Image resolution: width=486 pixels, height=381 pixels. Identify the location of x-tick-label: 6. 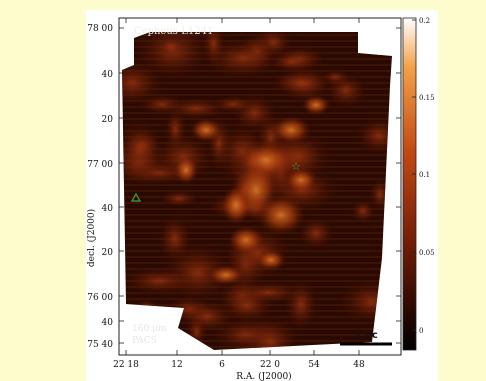
(222, 365).